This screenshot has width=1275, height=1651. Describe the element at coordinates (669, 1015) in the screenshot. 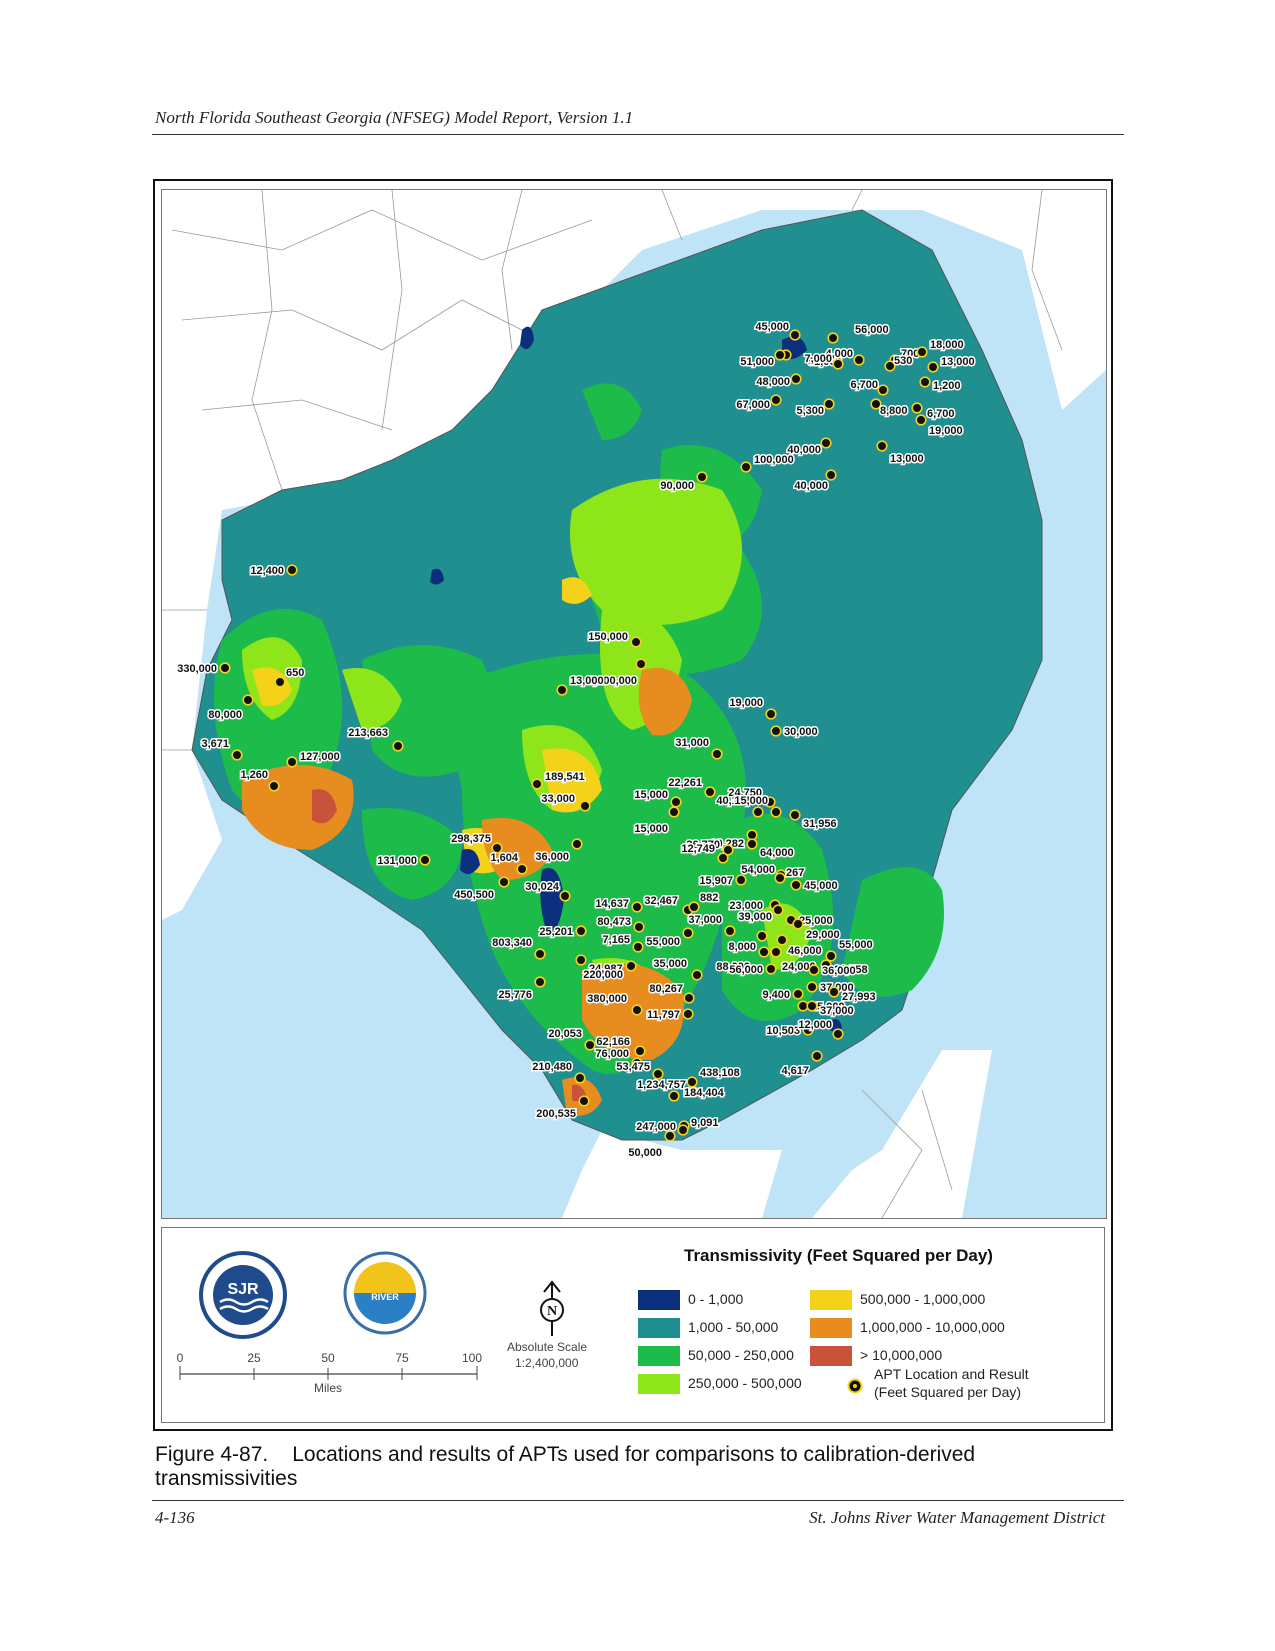

I see `apt-point: 11,797` at that location.